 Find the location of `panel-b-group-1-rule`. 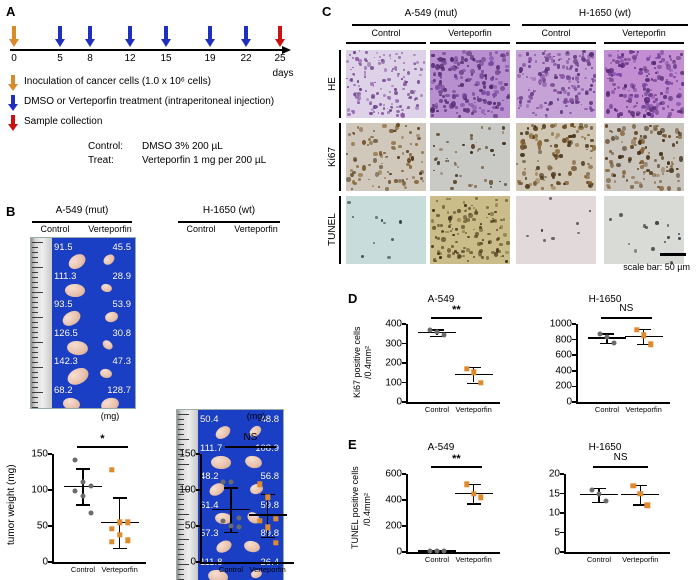

panel-b-group-1-rule is located at coordinates (229, 222).